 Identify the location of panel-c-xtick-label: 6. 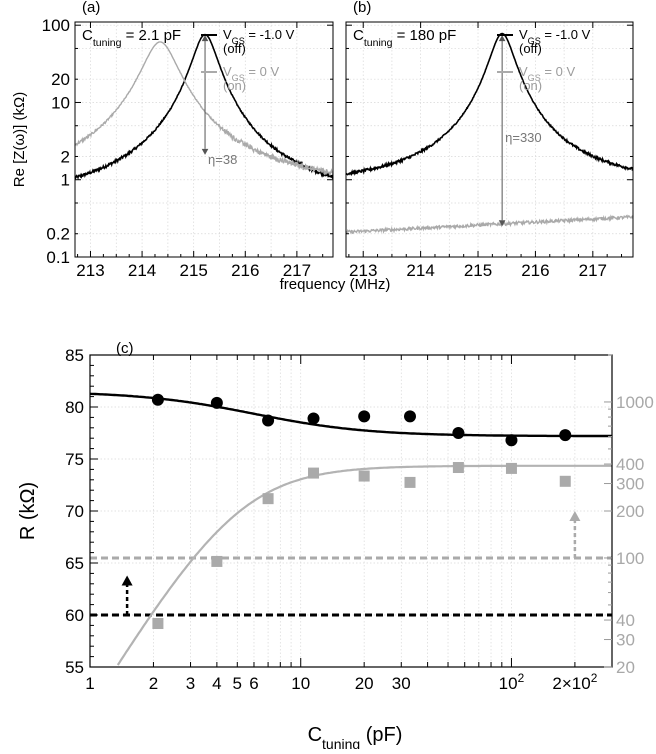
(253, 683).